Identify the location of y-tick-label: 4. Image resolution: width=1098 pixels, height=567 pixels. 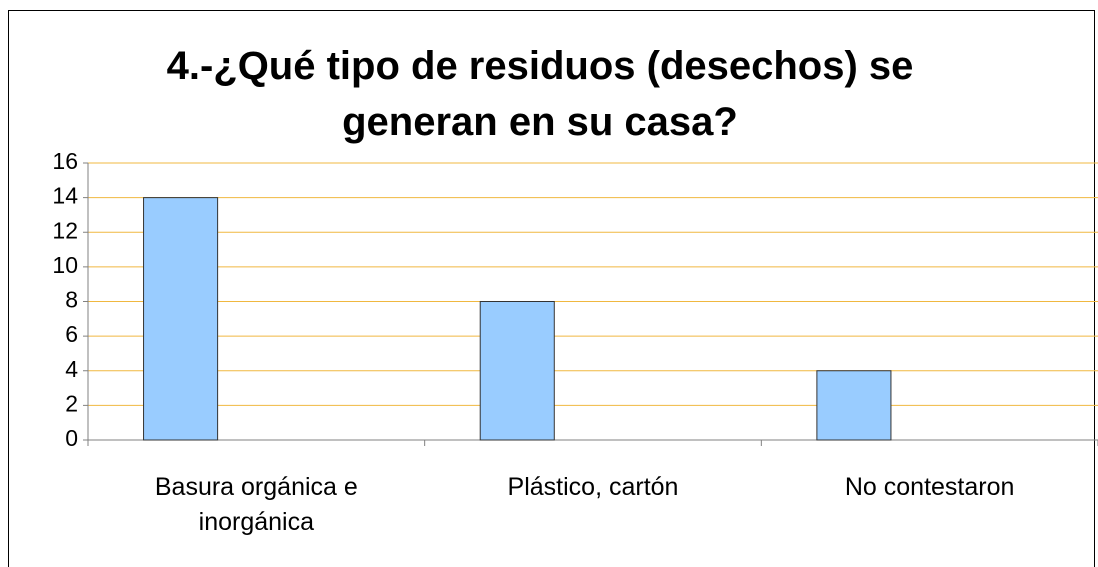
(71, 369).